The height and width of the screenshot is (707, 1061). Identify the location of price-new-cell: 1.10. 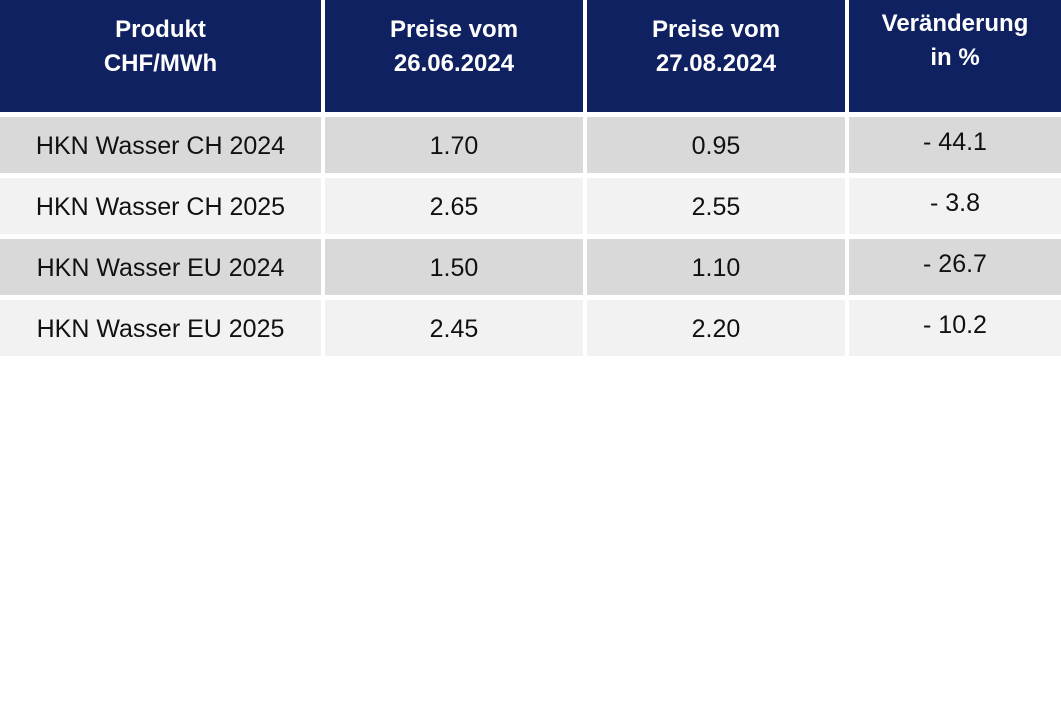
(716, 267).